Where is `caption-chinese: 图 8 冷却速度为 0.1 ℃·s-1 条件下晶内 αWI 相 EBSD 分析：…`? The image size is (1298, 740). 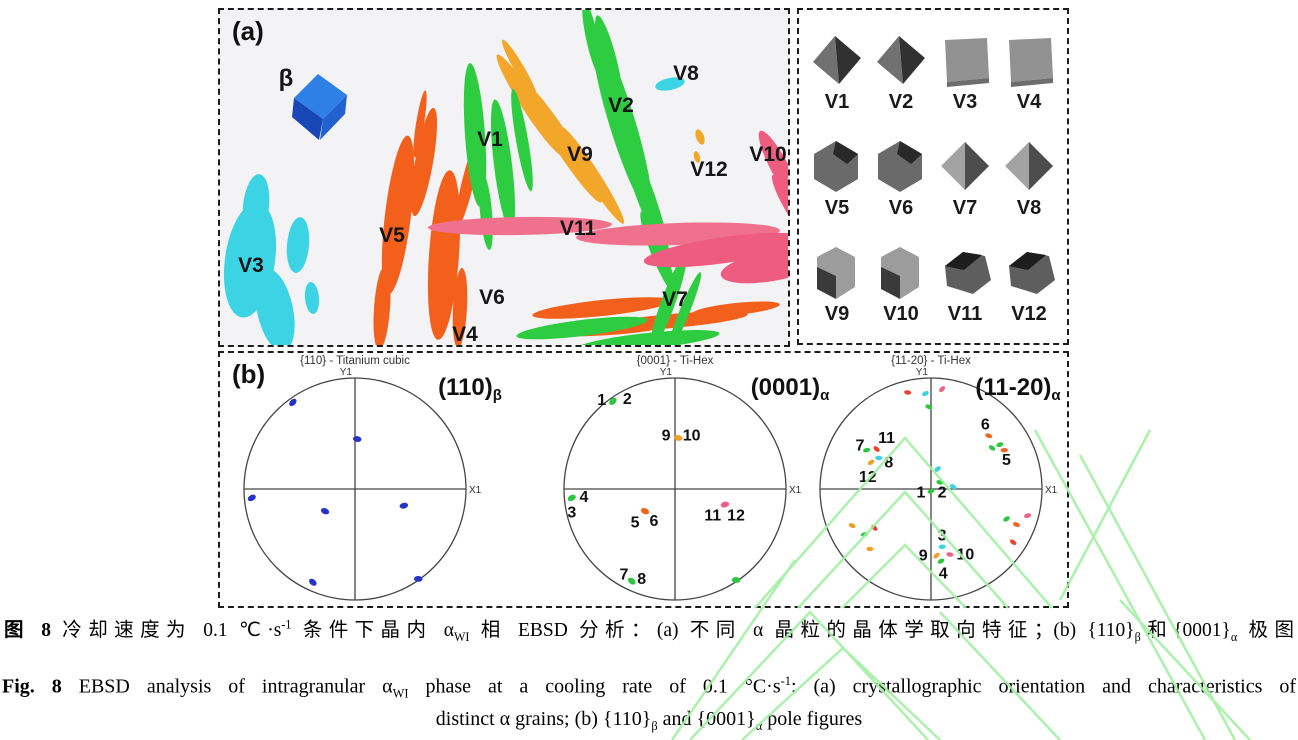 caption-chinese: 图 8 冷却速度为 0.1 ℃·s-1 条件下晶内 αWI 相 EBSD 分析：… is located at coordinates (649, 629).